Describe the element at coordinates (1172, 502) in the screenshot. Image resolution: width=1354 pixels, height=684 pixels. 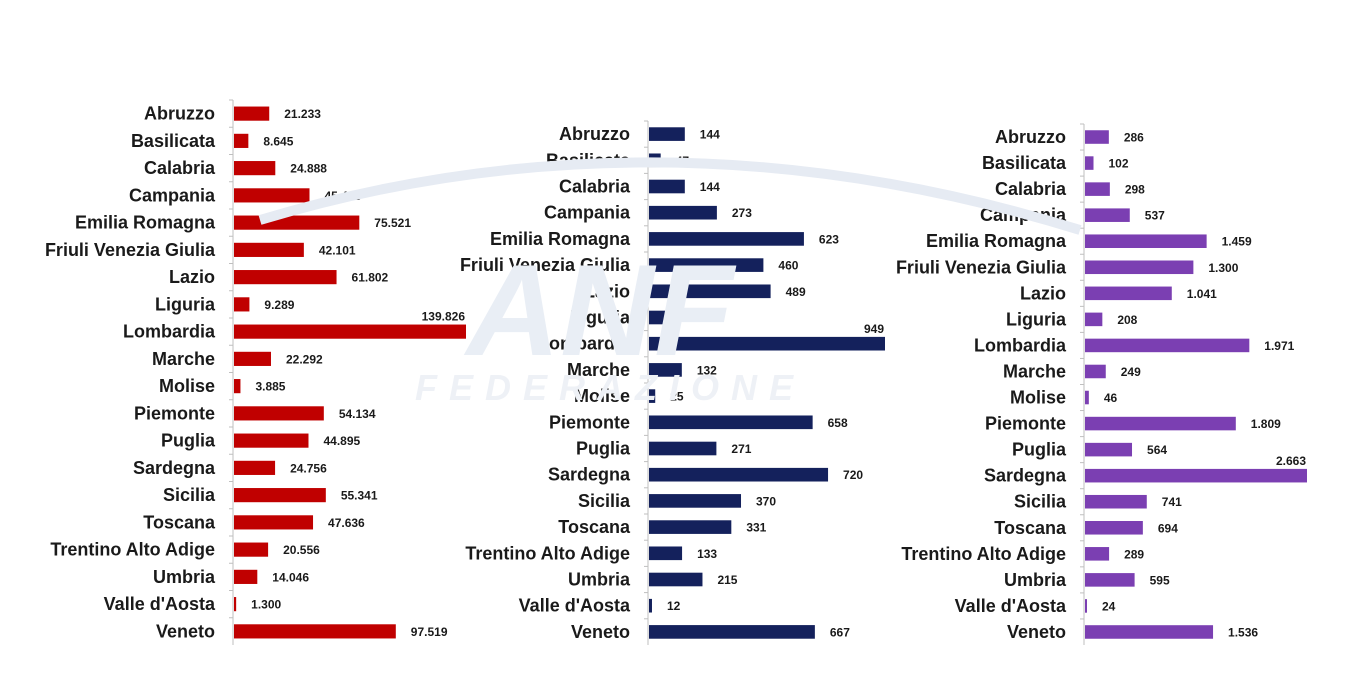
I see `data-label: 741` at that location.